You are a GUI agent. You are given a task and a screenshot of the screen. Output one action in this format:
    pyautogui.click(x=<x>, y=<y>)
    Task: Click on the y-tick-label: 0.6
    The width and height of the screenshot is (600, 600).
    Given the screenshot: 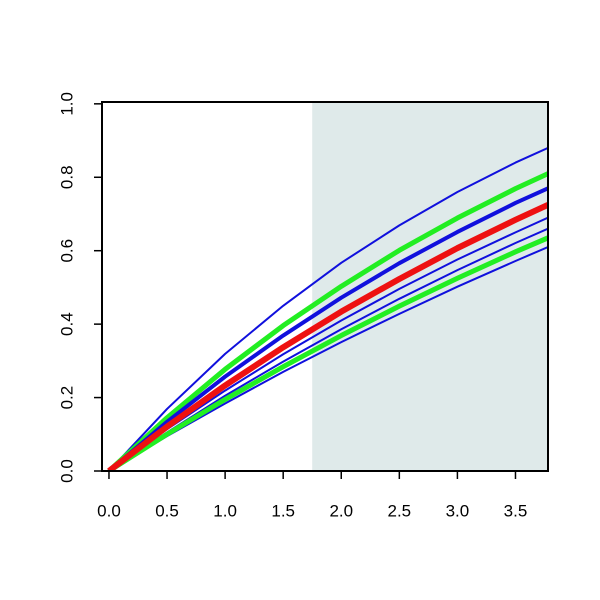 What is the action you would take?
    pyautogui.click(x=66, y=251)
    